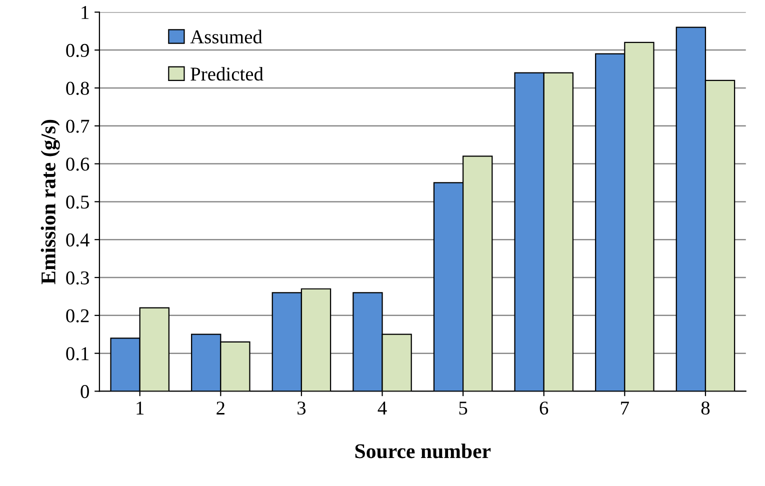 Image resolution: width=765 pixels, height=486 pixels. I want to click on y-tick-label: 0.9, so click(77, 51).